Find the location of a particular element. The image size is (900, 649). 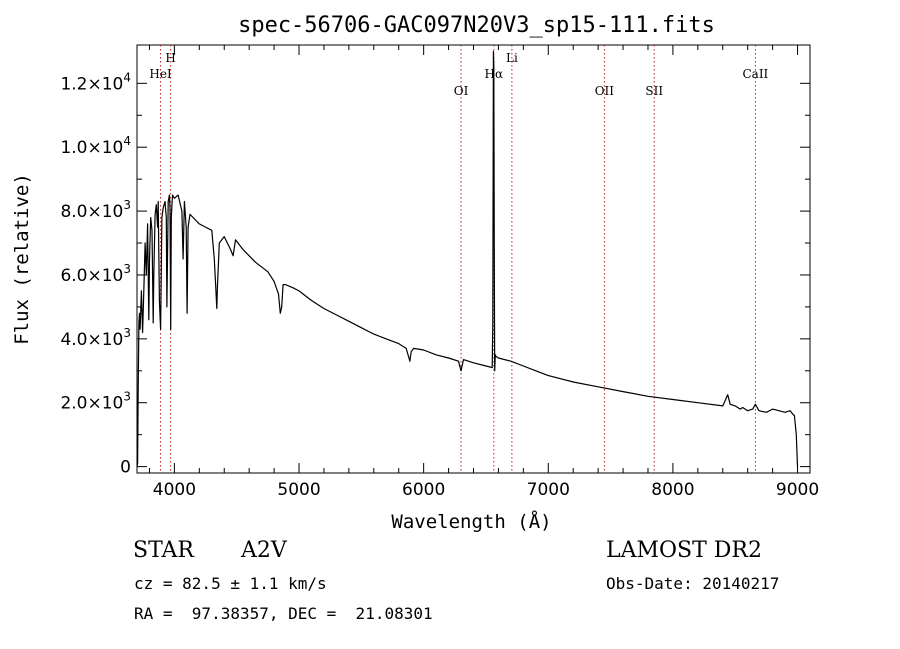

x-tick-label: 6000 is located at coordinates (423, 490).